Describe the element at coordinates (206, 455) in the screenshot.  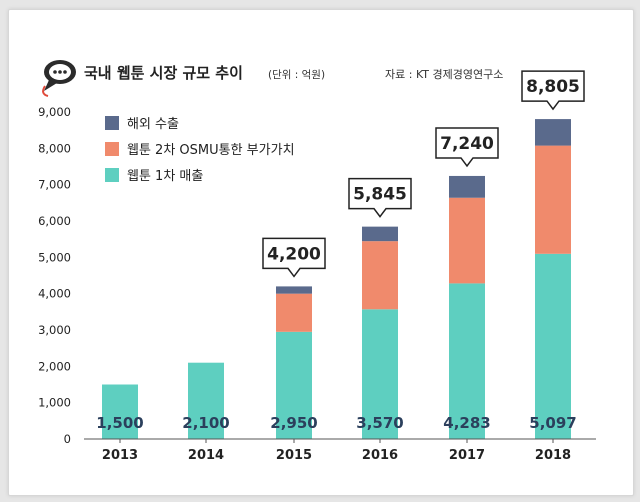
I see `x-tick-label: 2014` at that location.